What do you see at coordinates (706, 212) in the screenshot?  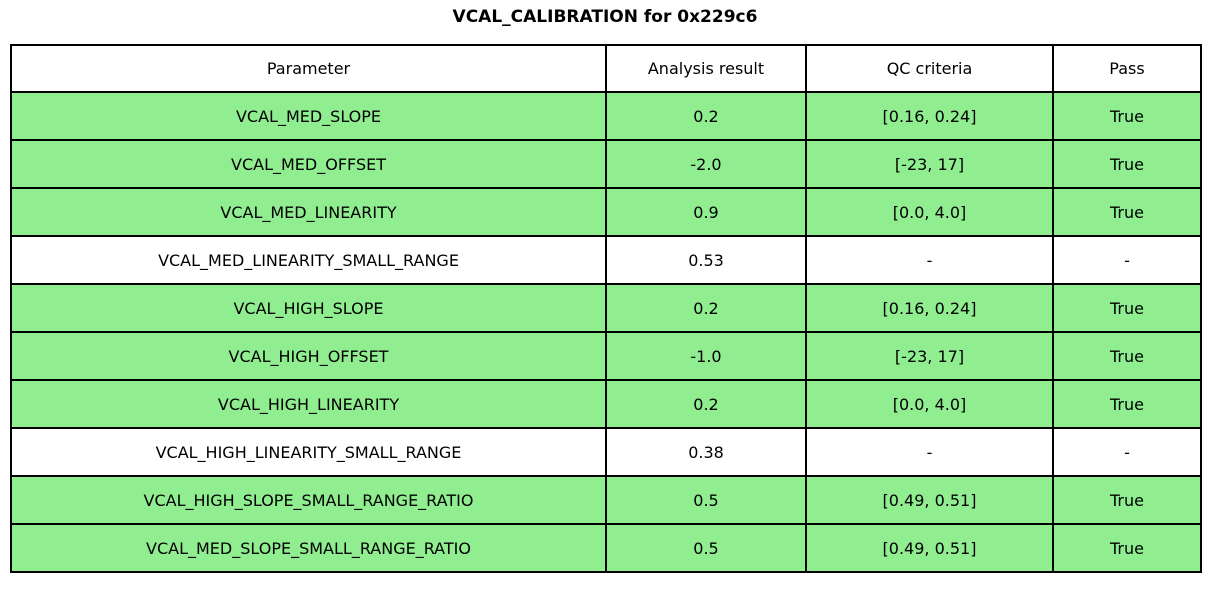 I see `analysis-result-cell: 0.9` at bounding box center [706, 212].